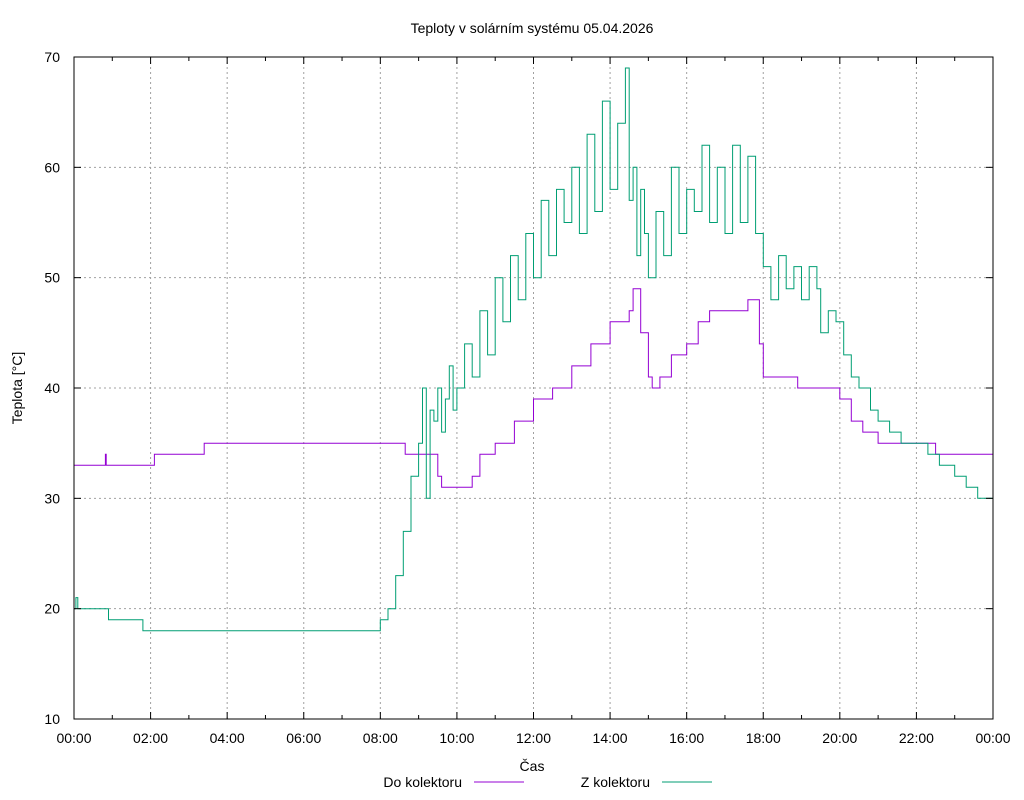 Image resolution: width=1024 pixels, height=800 pixels. What do you see at coordinates (615, 782) in the screenshot?
I see `legend-label-z-kolektoru: Z kolektoru` at bounding box center [615, 782].